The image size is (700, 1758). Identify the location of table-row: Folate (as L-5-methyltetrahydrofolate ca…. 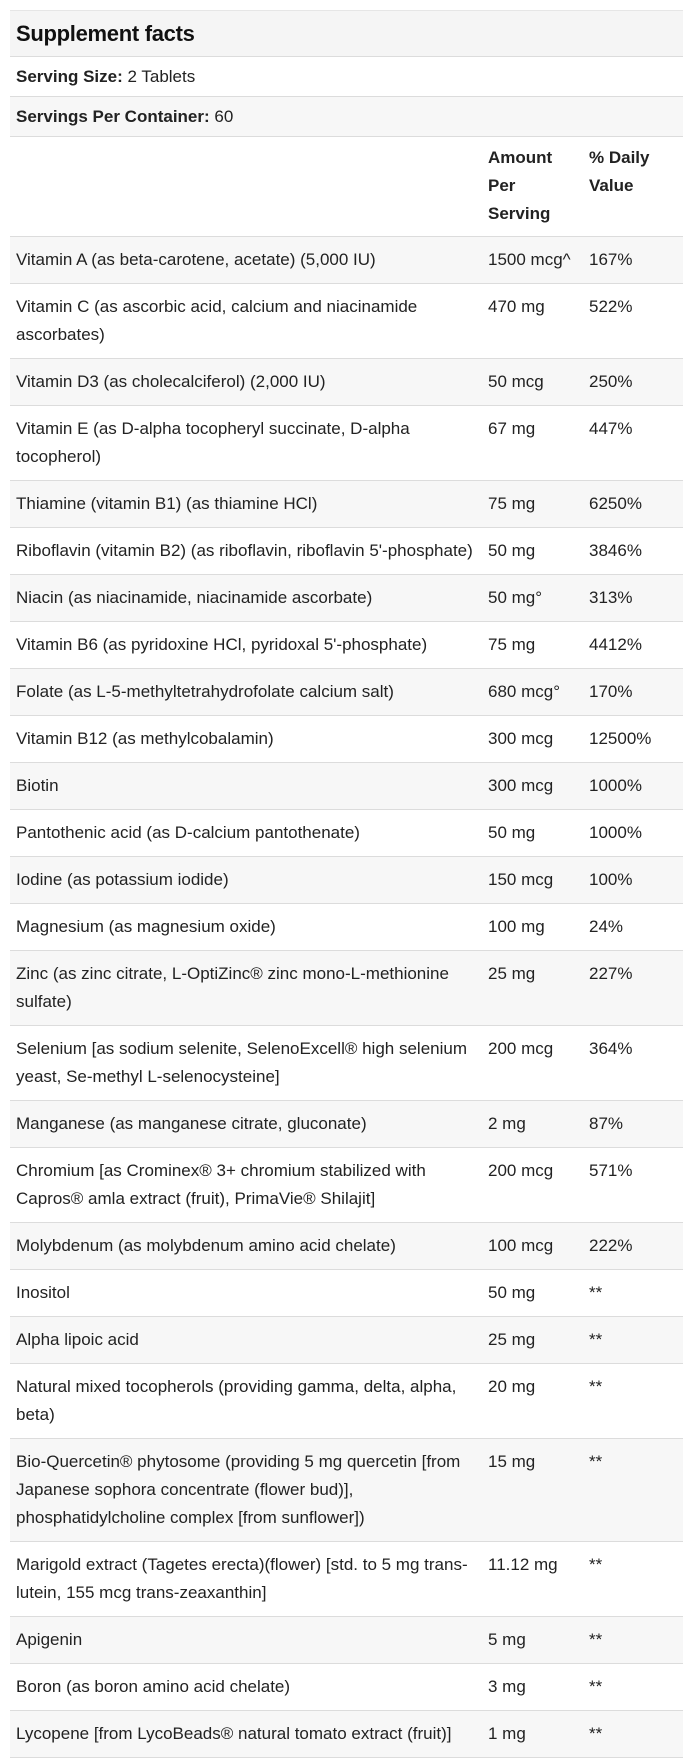
(346, 692).